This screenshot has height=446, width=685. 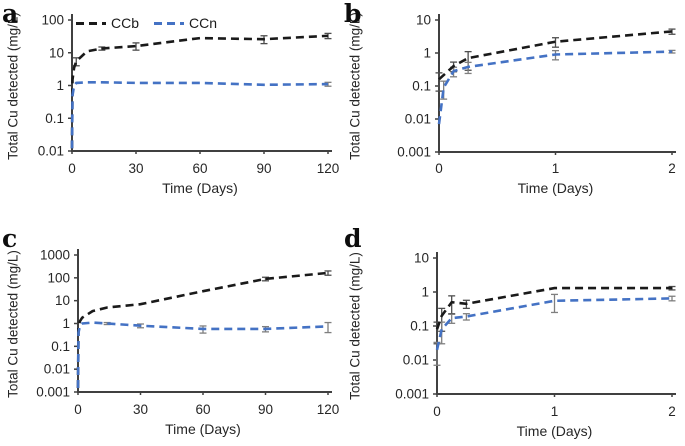 What do you see at coordinates (107, 23) in the screenshot?
I see `legend-item-ccb: CCb` at bounding box center [107, 23].